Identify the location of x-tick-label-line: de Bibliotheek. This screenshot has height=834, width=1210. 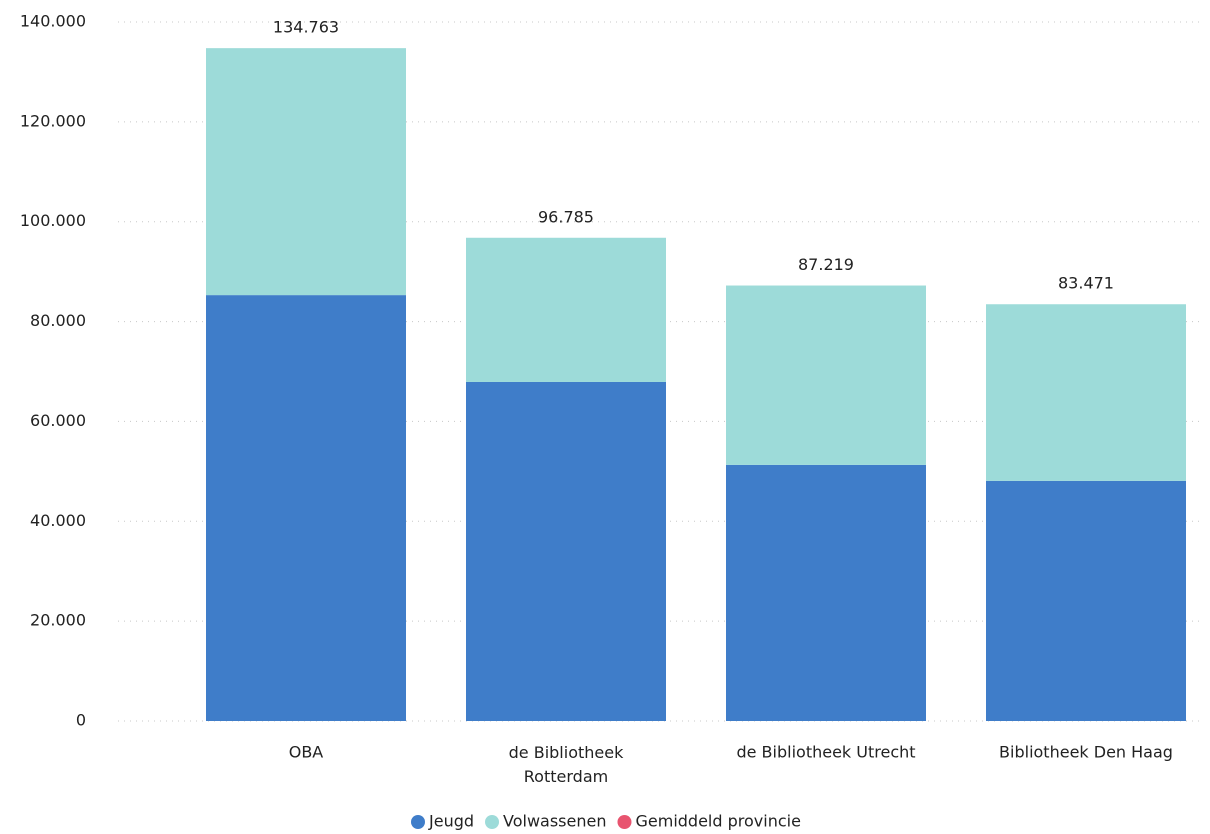
(566, 752).